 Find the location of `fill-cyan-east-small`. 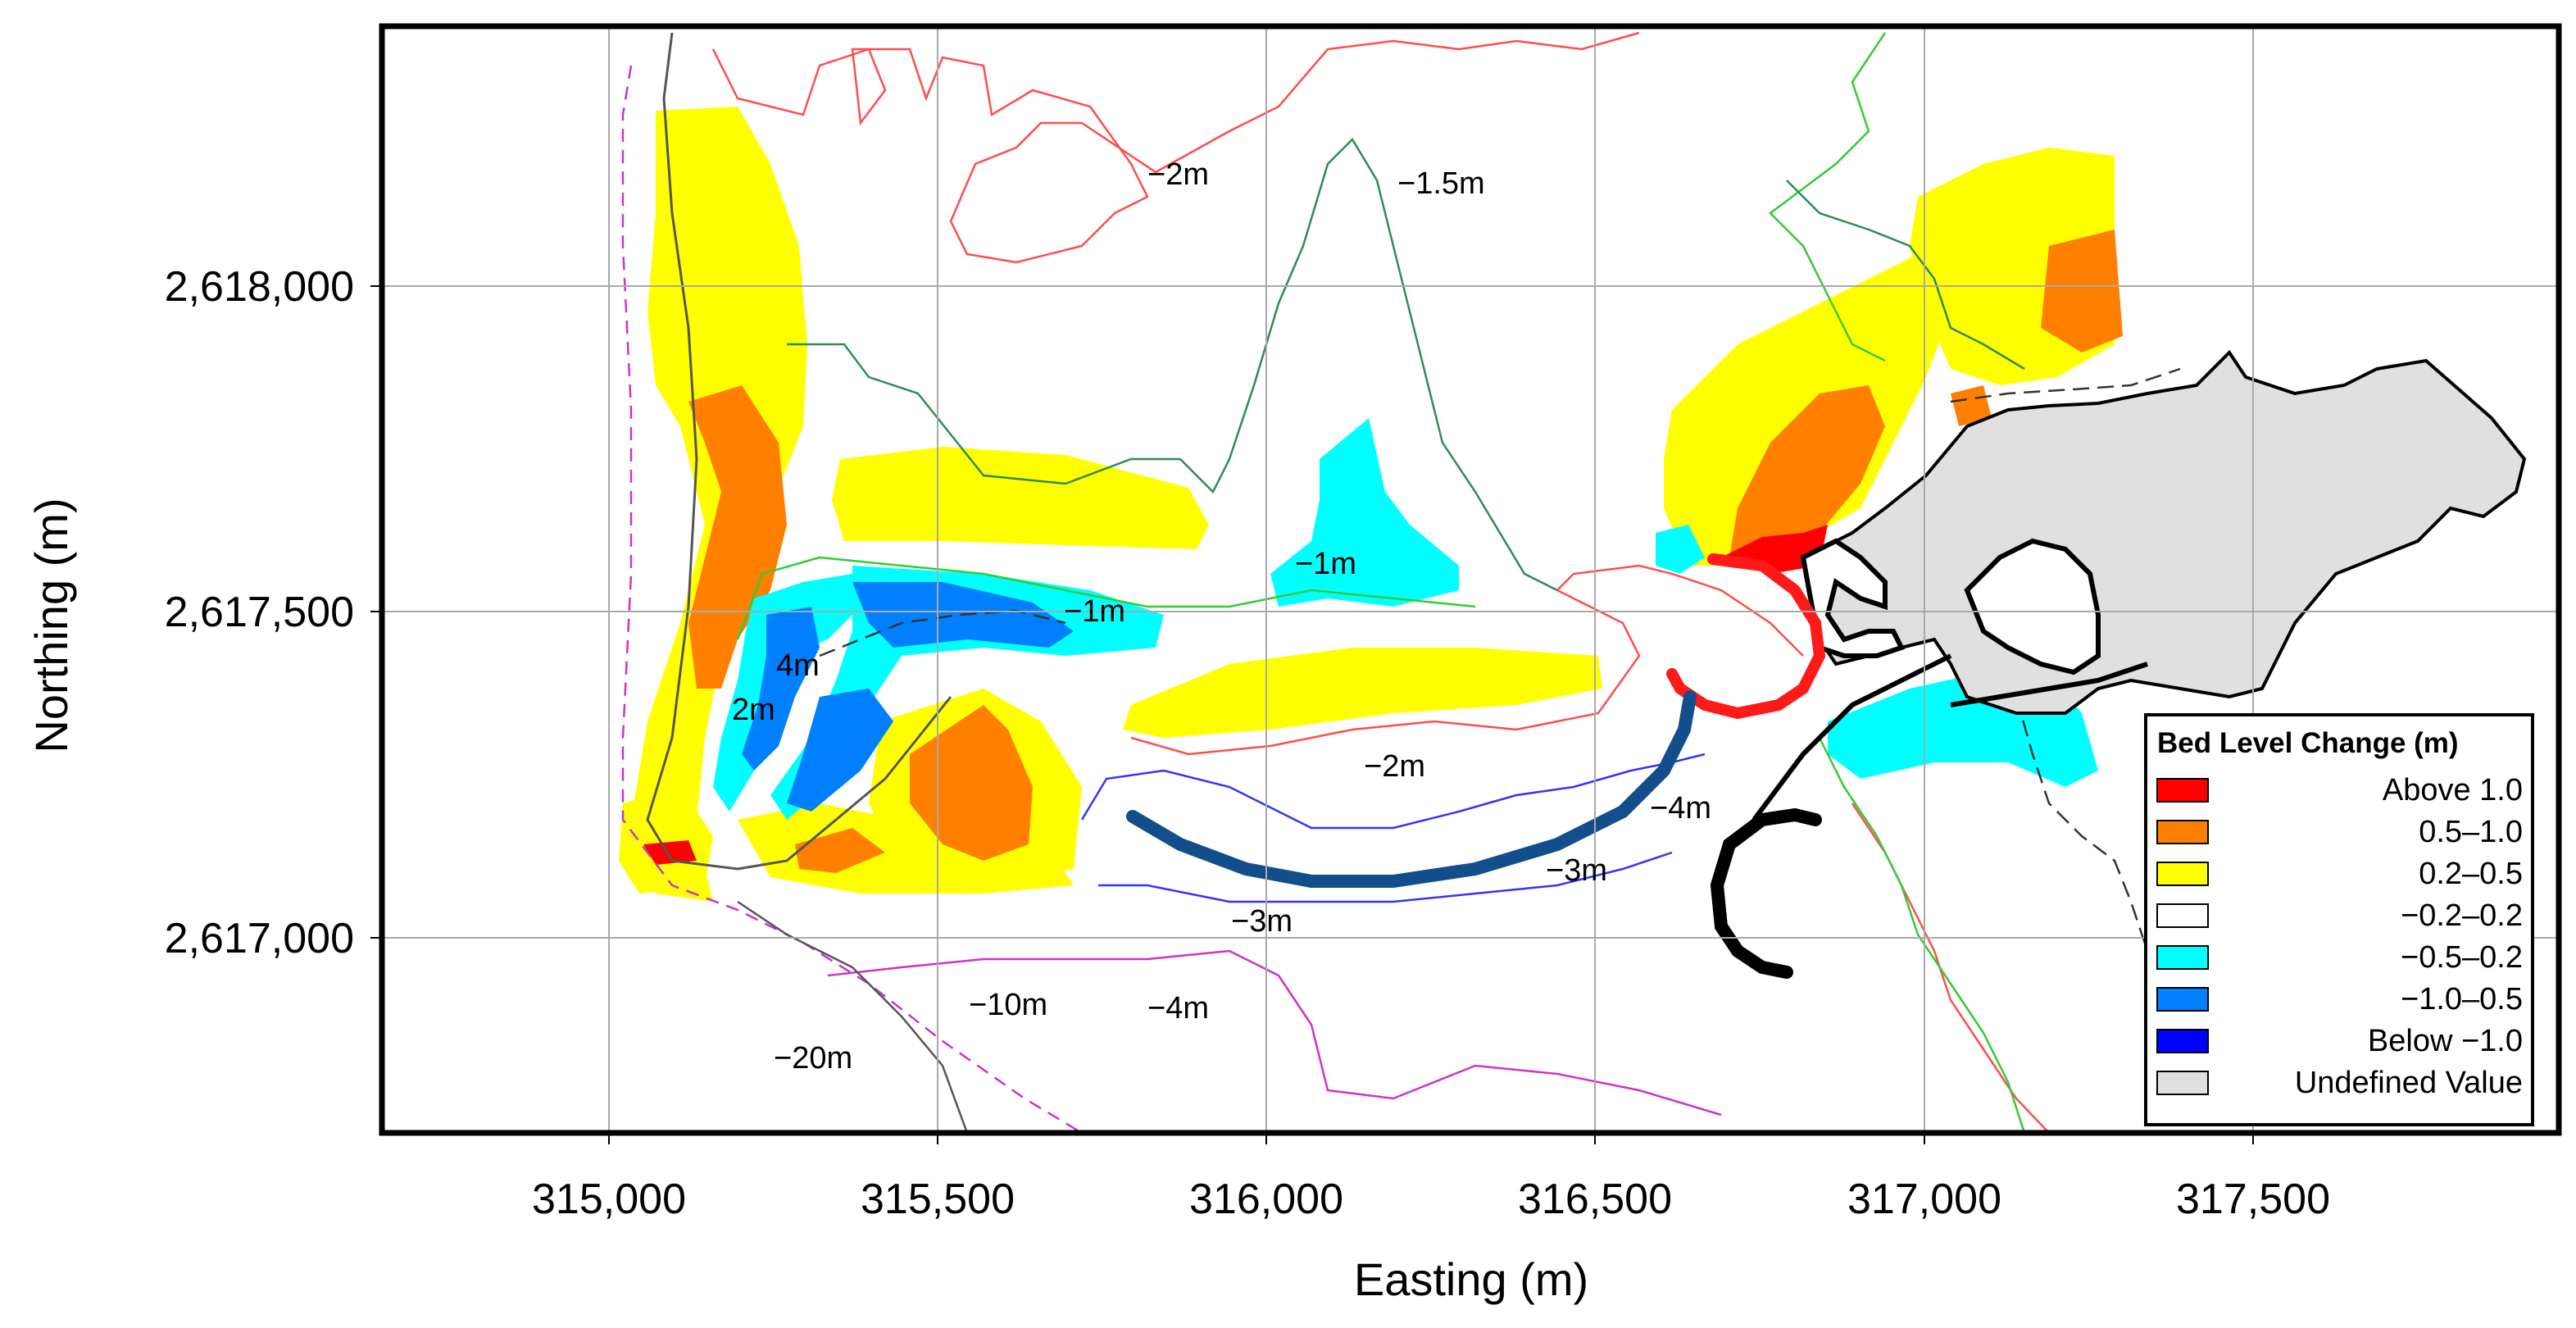

fill-cyan-east-small is located at coordinates (1680, 550).